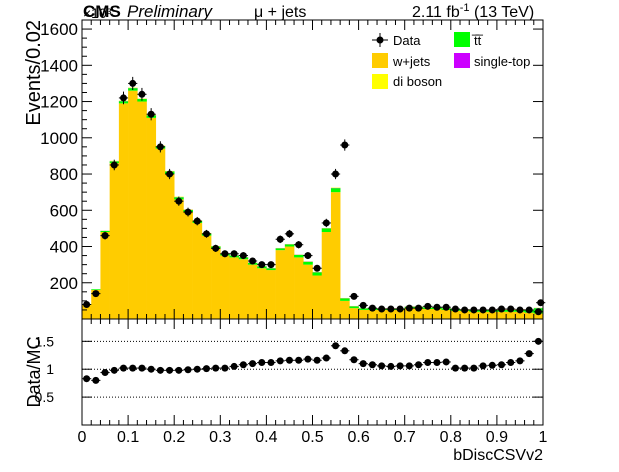 The width and height of the screenshot is (619, 472). Describe the element at coordinates (59, 65) in the screenshot. I see `y-tick-label: 1400` at that location.